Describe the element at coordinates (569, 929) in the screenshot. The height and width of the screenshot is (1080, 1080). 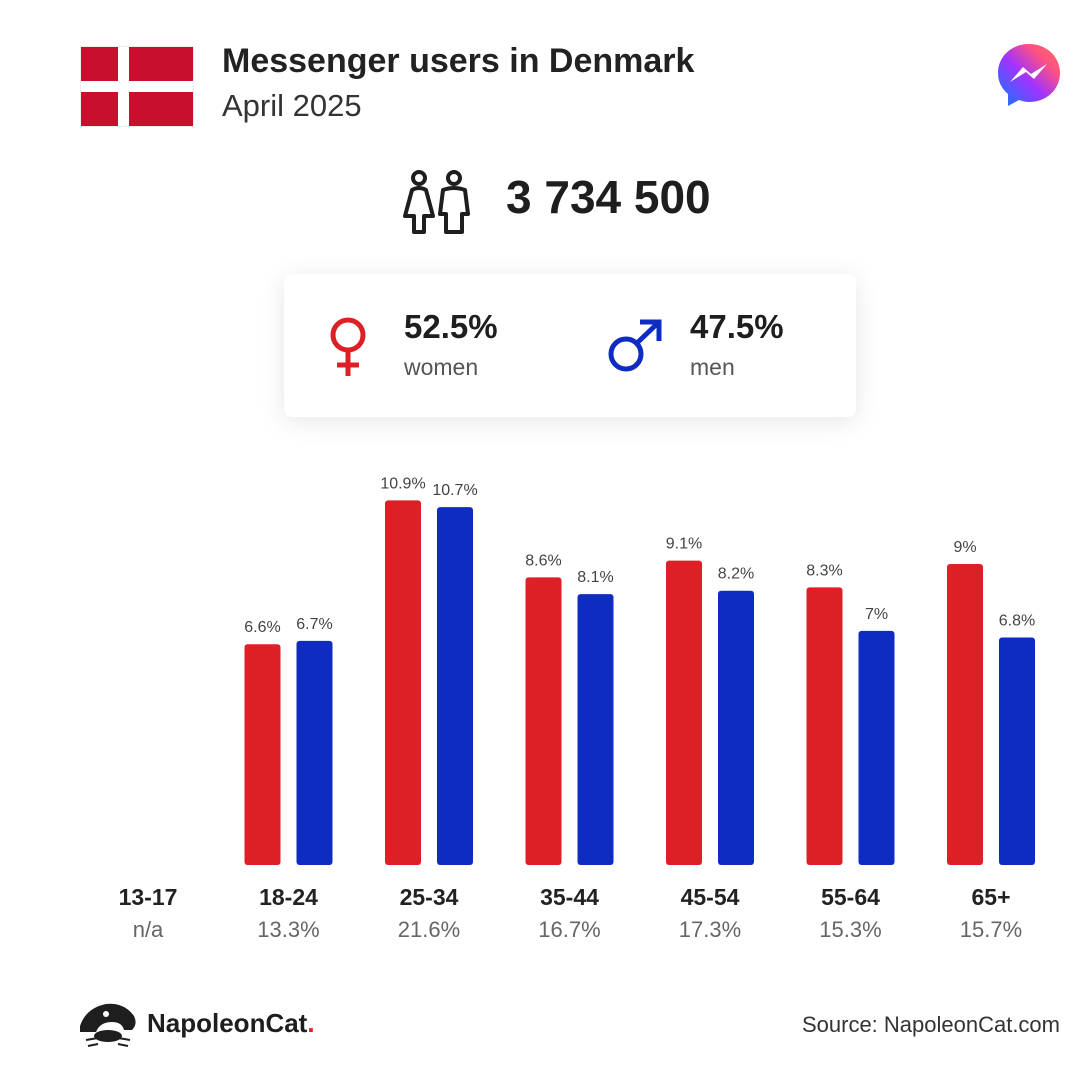
I see `category-total-35-44: 16.7%` at that location.